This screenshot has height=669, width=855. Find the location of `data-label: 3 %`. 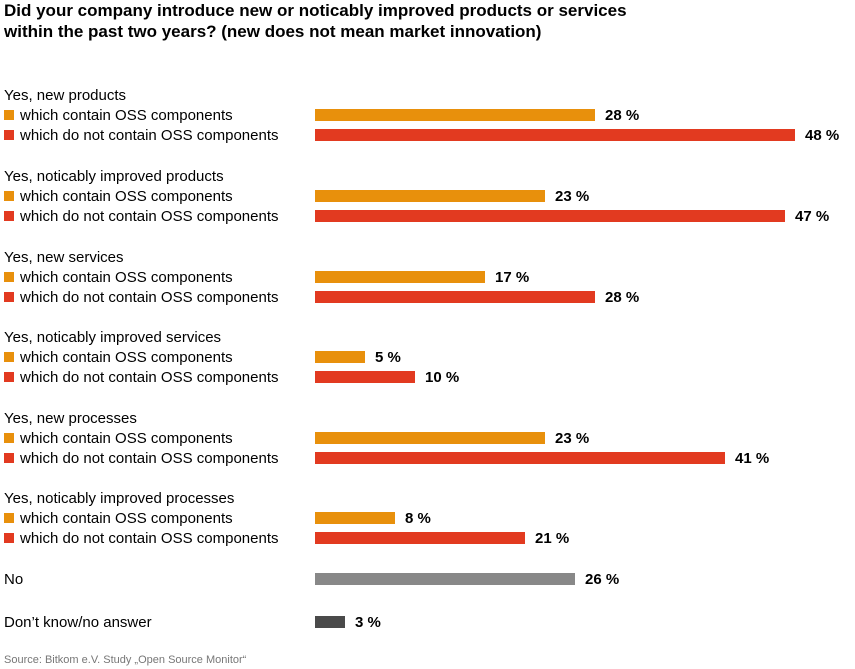

data-label: 3 % is located at coordinates (368, 622).